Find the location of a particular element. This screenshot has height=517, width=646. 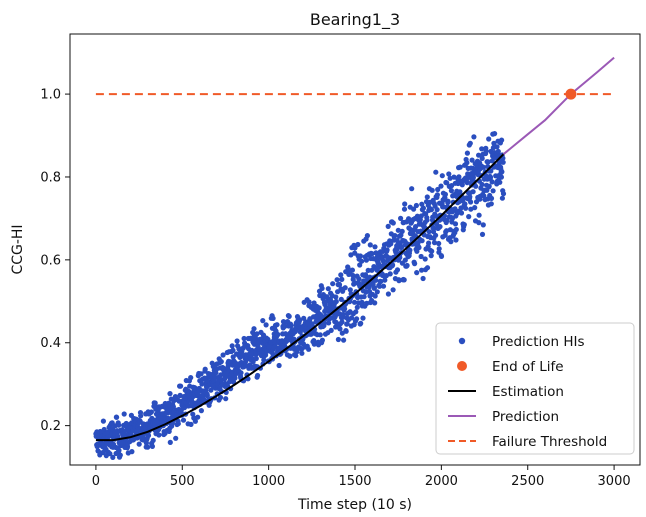

end-of-life-point is located at coordinates (571, 94).